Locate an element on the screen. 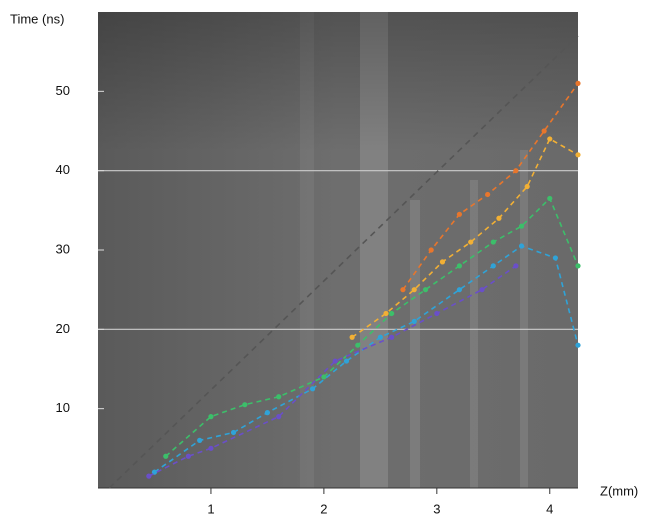 Image resolution: width=646 pixels, height=523 pixels. y-tick-label: 30 is located at coordinates (63, 248).